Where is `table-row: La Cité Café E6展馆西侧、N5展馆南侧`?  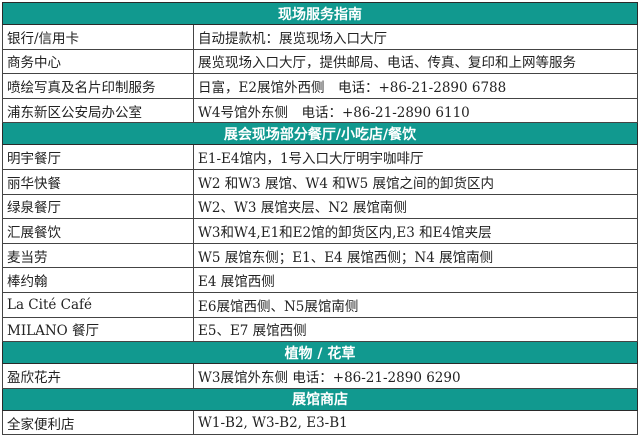
table-row: La Cité Café E6展馆西侧、N5展馆南侧 is located at coordinates (320, 304).